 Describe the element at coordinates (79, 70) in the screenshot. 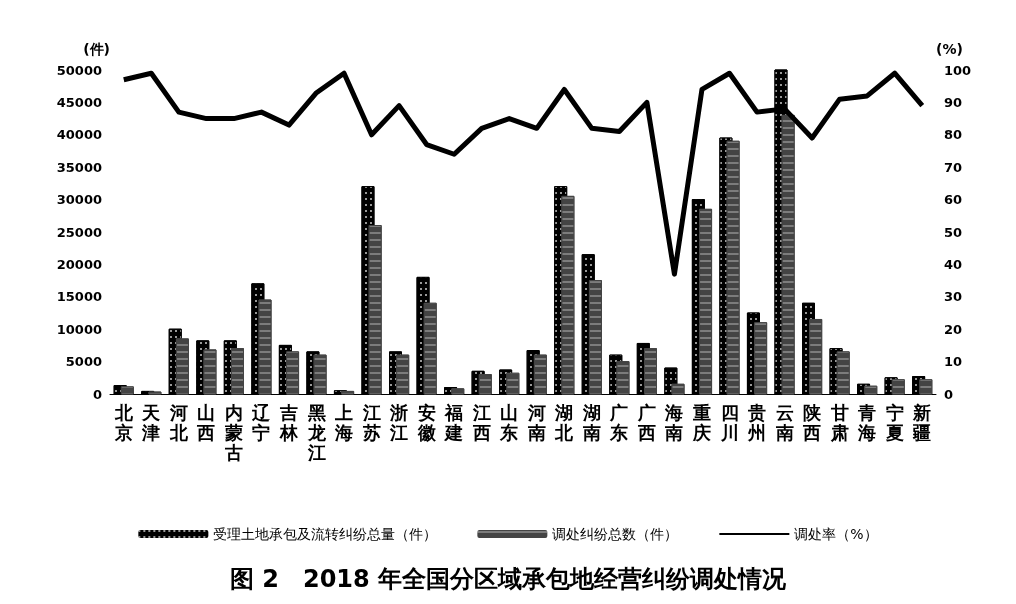

I see `y-tick-label: 50000` at that location.